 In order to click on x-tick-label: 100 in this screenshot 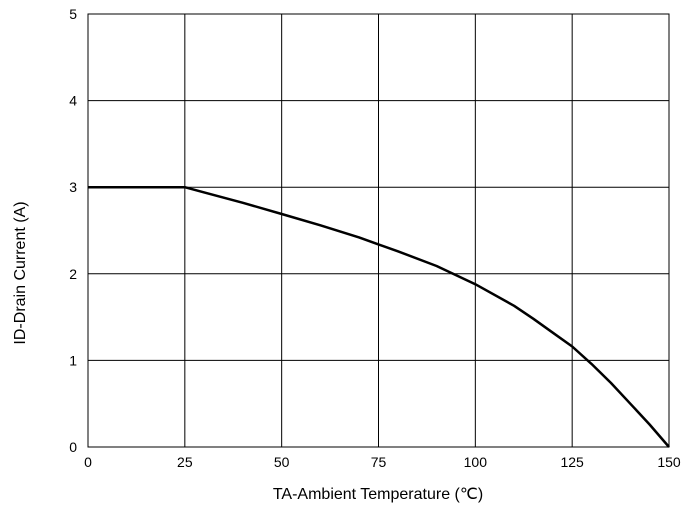, I will do `click(476, 462)`.